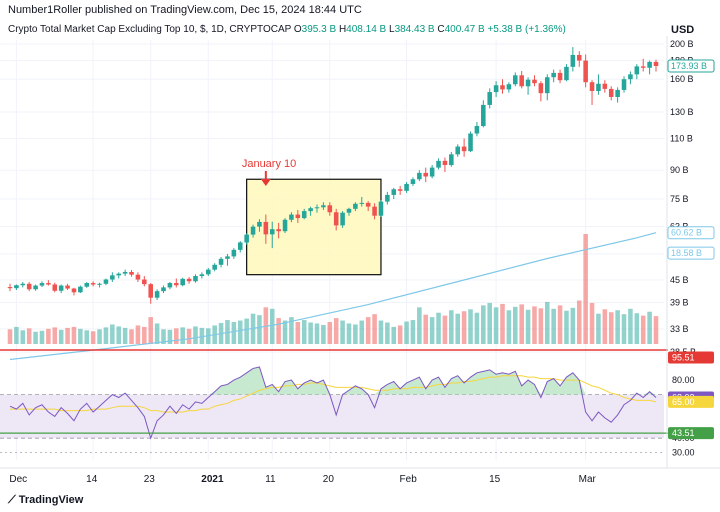 This screenshot has width=720, height=512. What do you see at coordinates (464, 29) in the screenshot?
I see `close-value: 400.47 B` at bounding box center [464, 29].